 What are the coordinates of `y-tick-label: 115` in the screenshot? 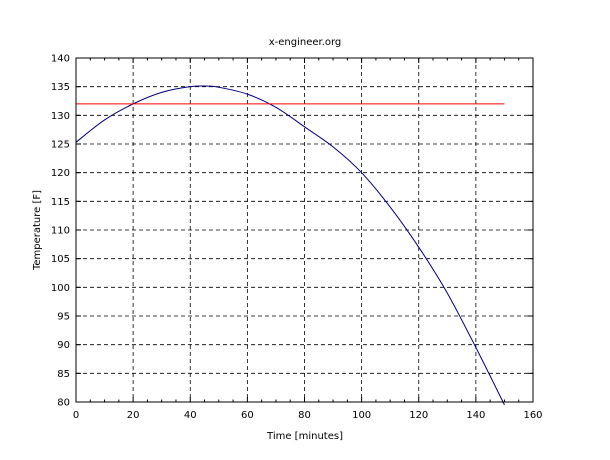 It's located at (60, 202).